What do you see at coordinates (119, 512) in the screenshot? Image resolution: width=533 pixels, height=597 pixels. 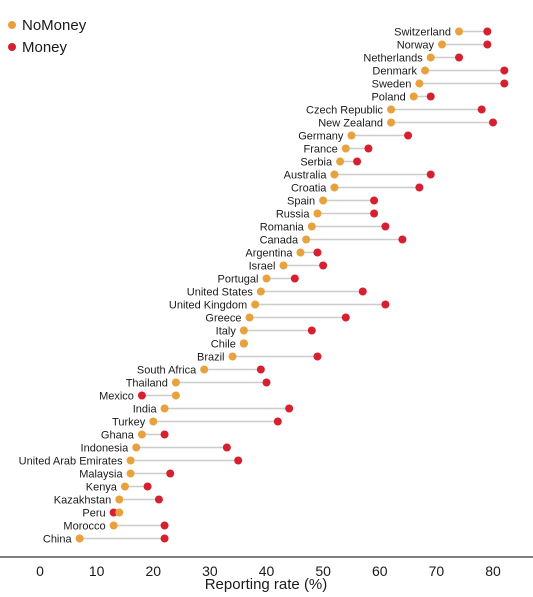 I see `nomoney-point-peru` at bounding box center [119, 512].